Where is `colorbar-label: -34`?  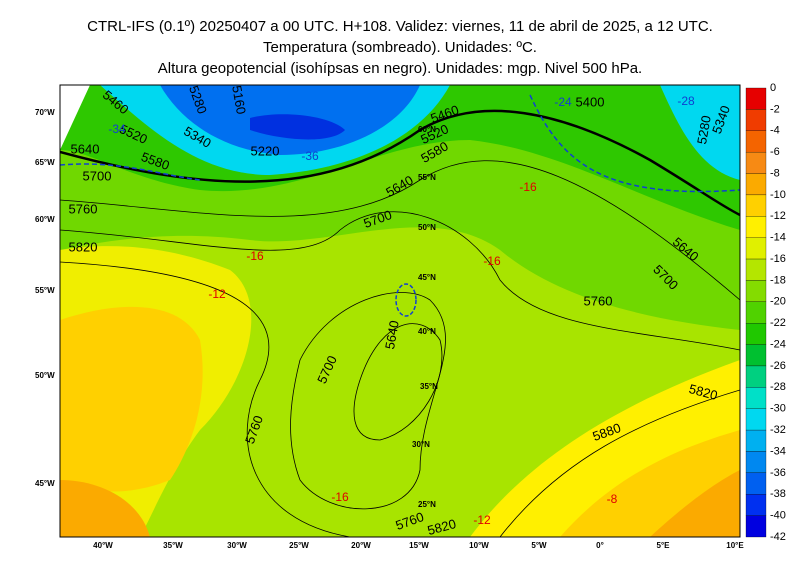 colorbar-label: -34 is located at coordinates (778, 451).